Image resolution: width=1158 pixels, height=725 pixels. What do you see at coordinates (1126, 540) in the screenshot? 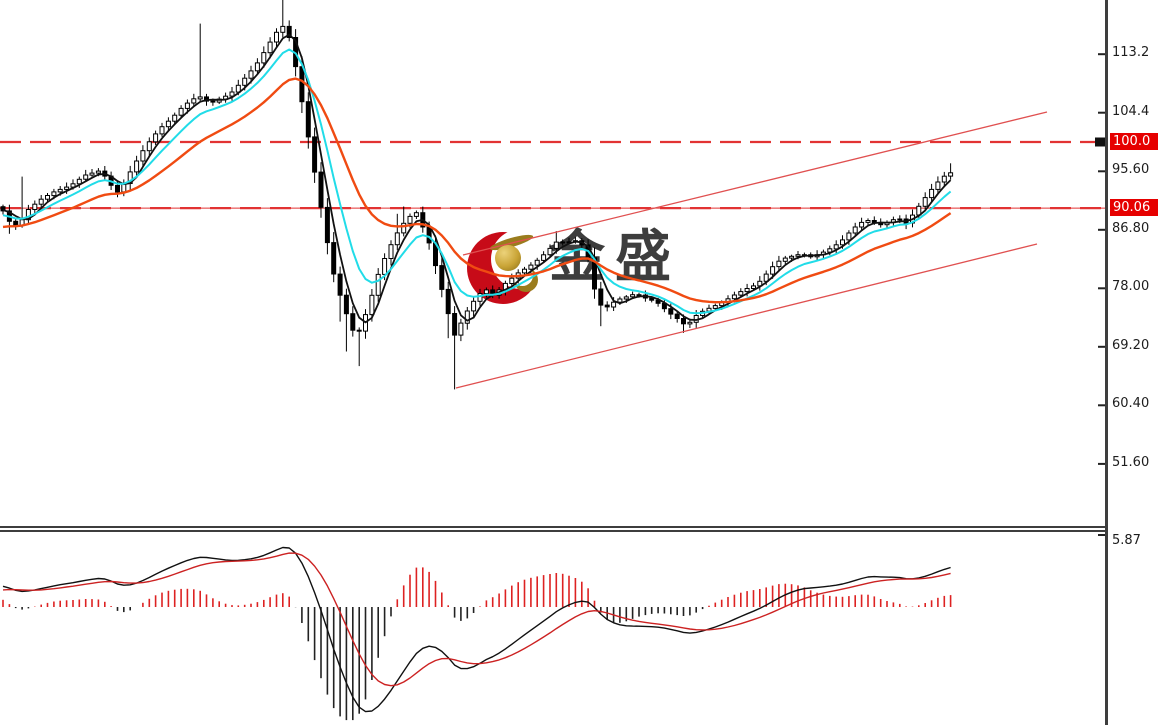
I see `macd-axis-top-label: 5.87` at bounding box center [1126, 540].